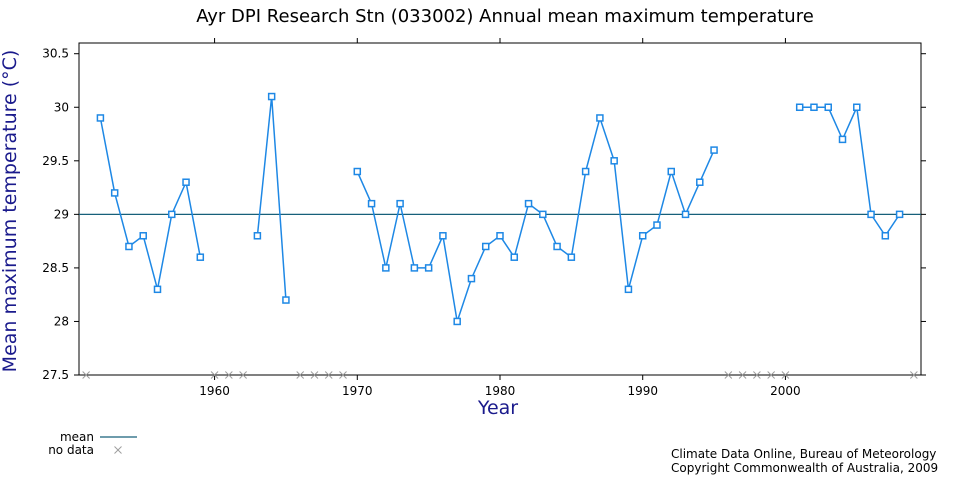 The height and width of the screenshot is (480, 960). What do you see at coordinates (55, 161) in the screenshot?
I see `y-tick-label: 29.5` at bounding box center [55, 161].